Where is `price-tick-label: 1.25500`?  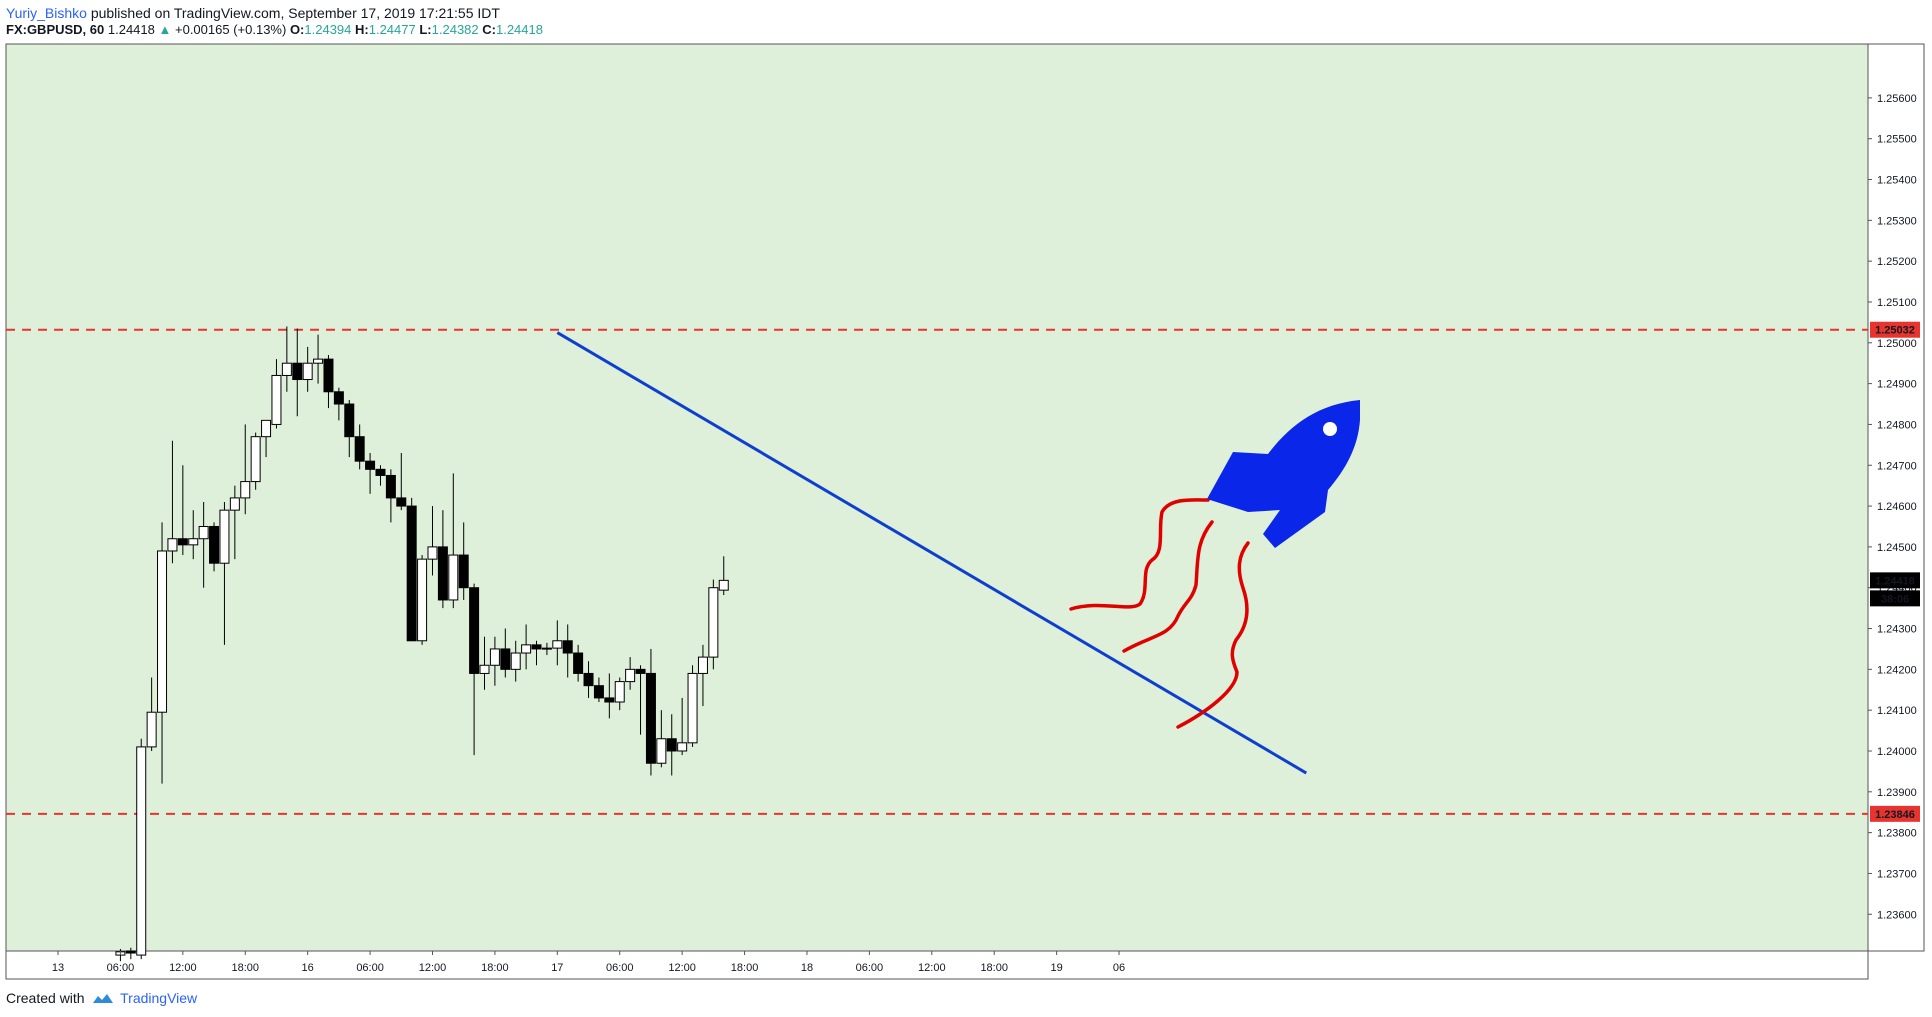
price-tick-label: 1.25500 is located at coordinates (1897, 140).